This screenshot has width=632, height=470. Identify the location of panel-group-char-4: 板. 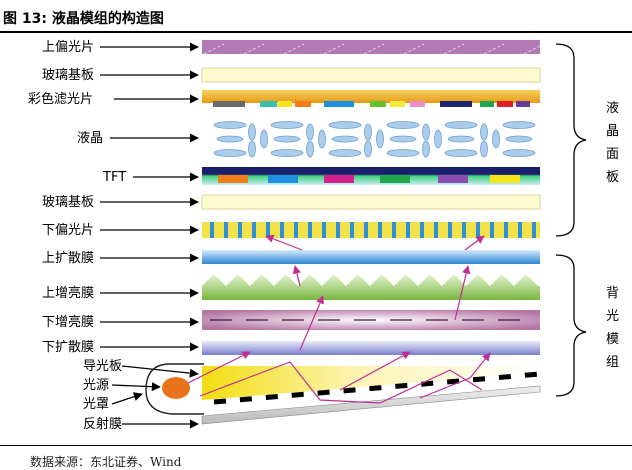
(612, 177).